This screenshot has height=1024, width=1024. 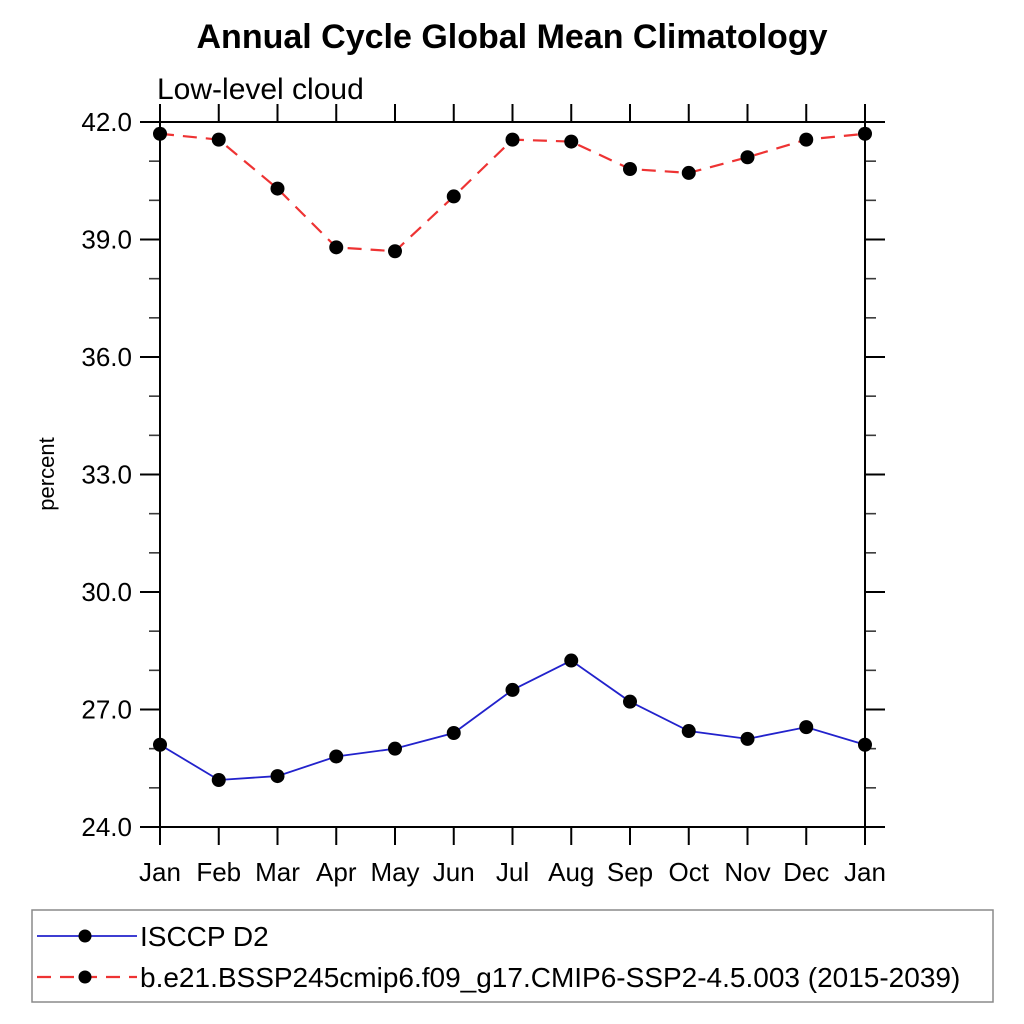 I want to click on x-tick-label: Jul, so click(x=512, y=872).